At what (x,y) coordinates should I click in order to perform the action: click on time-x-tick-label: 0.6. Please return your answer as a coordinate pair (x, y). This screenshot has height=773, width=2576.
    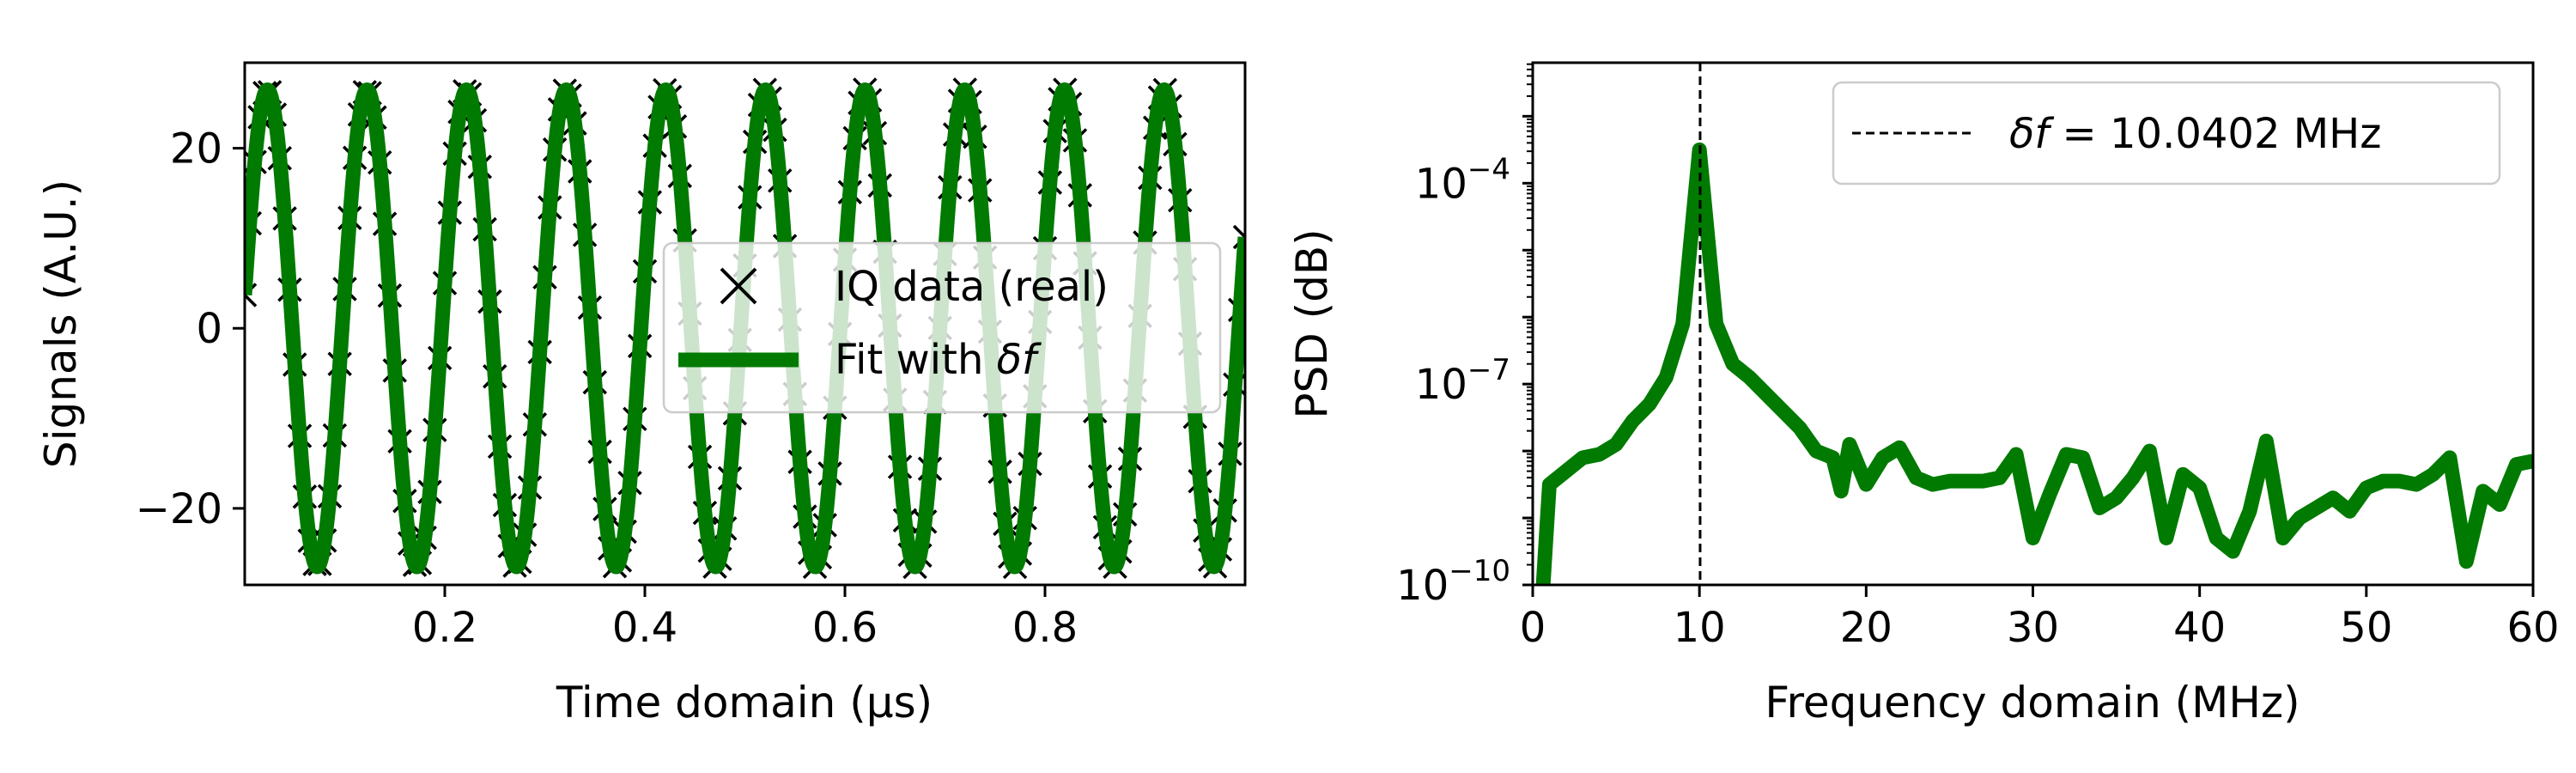
    Looking at the image, I should click on (845, 628).